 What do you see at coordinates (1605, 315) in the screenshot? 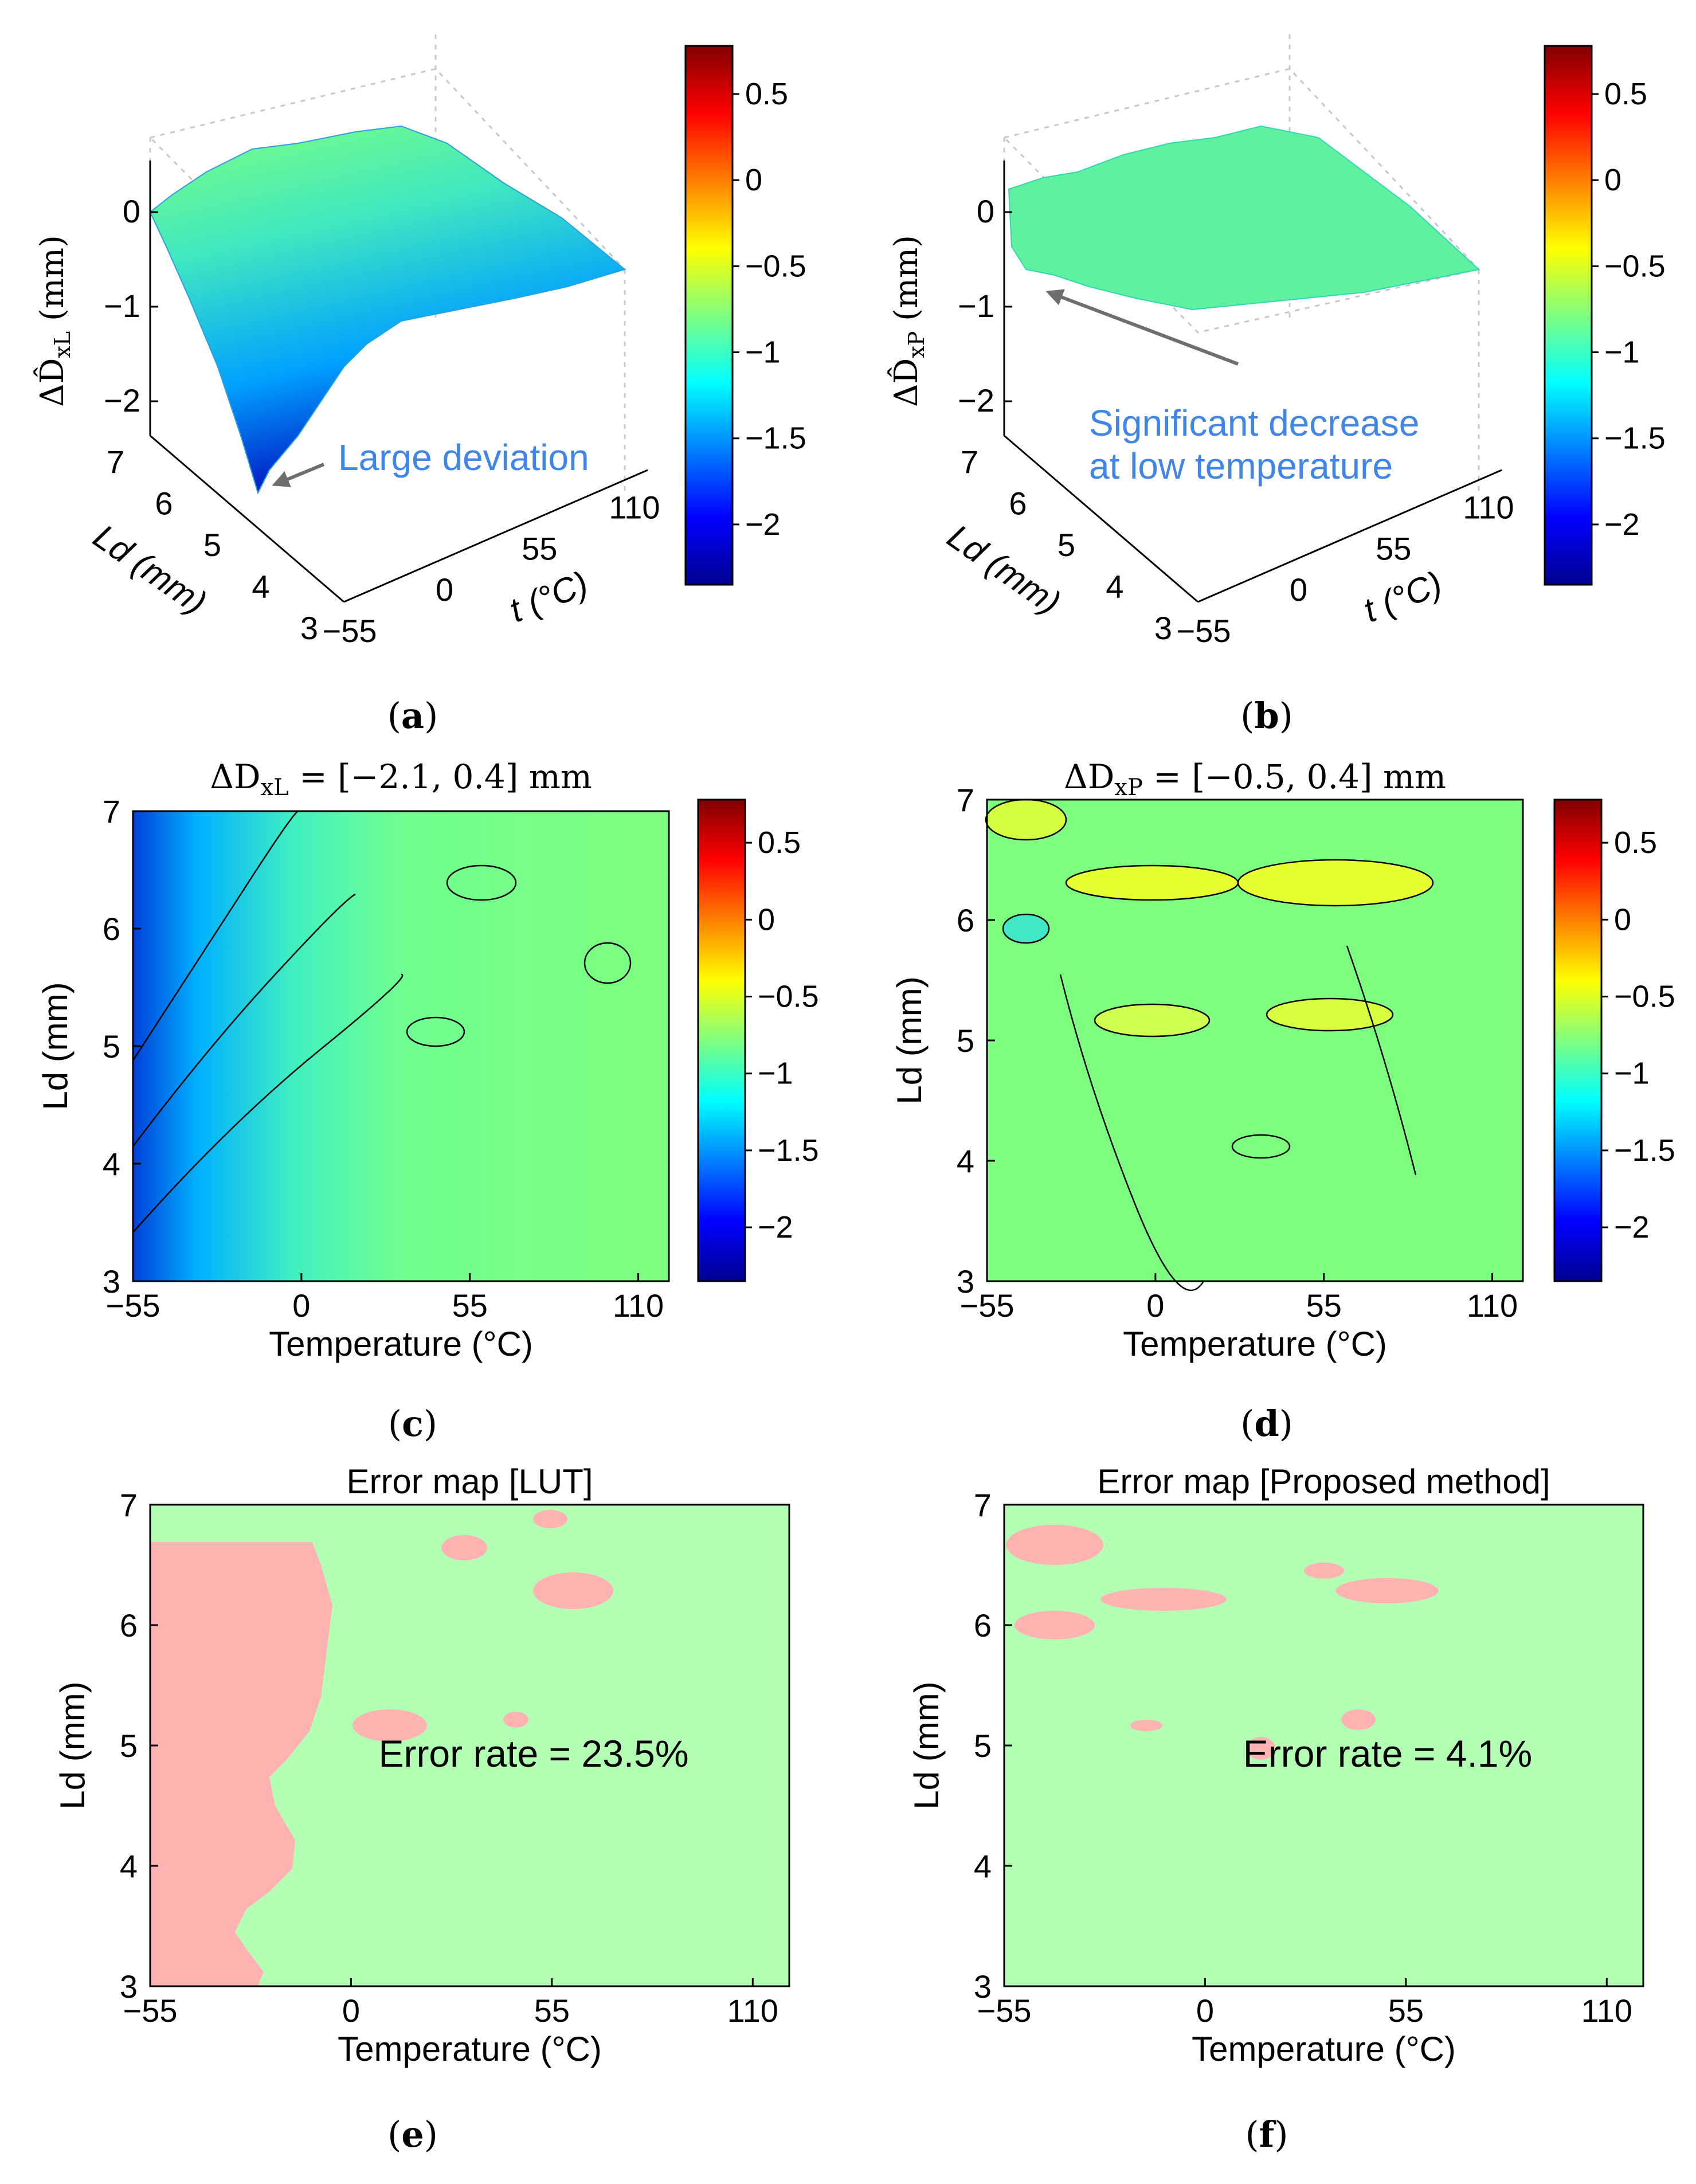
I see `panel-b-colorbar: 0.5 0 −0.5 −1 −1.5 −2` at bounding box center [1605, 315].